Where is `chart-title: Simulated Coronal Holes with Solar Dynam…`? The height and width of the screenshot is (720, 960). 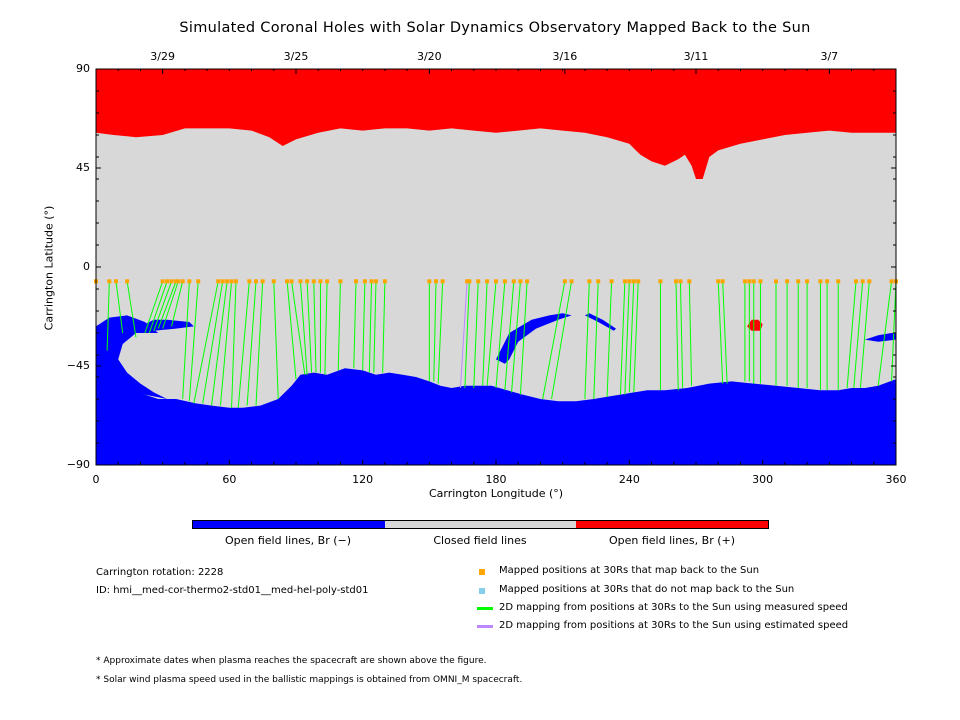 chart-title: Simulated Coronal Holes with Solar Dynam… is located at coordinates (495, 28).